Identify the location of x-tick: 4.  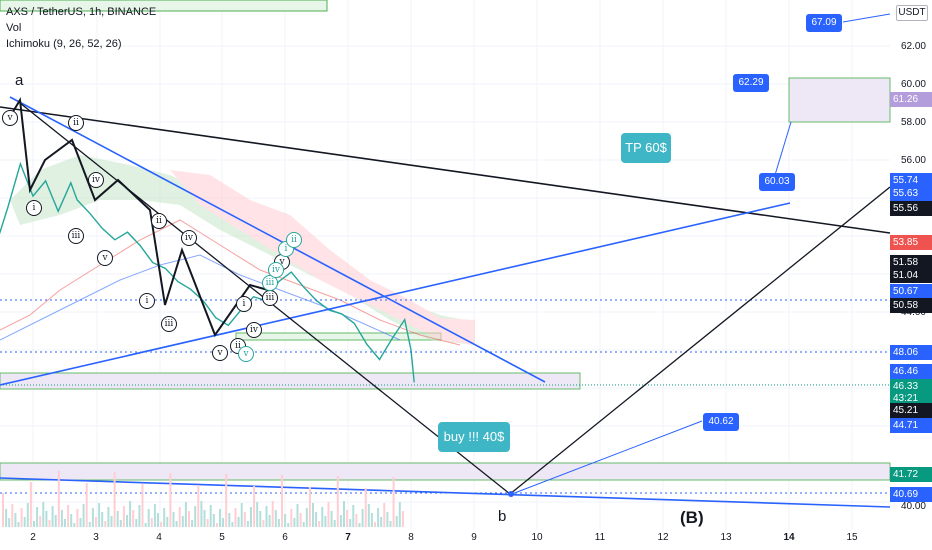
(159, 537).